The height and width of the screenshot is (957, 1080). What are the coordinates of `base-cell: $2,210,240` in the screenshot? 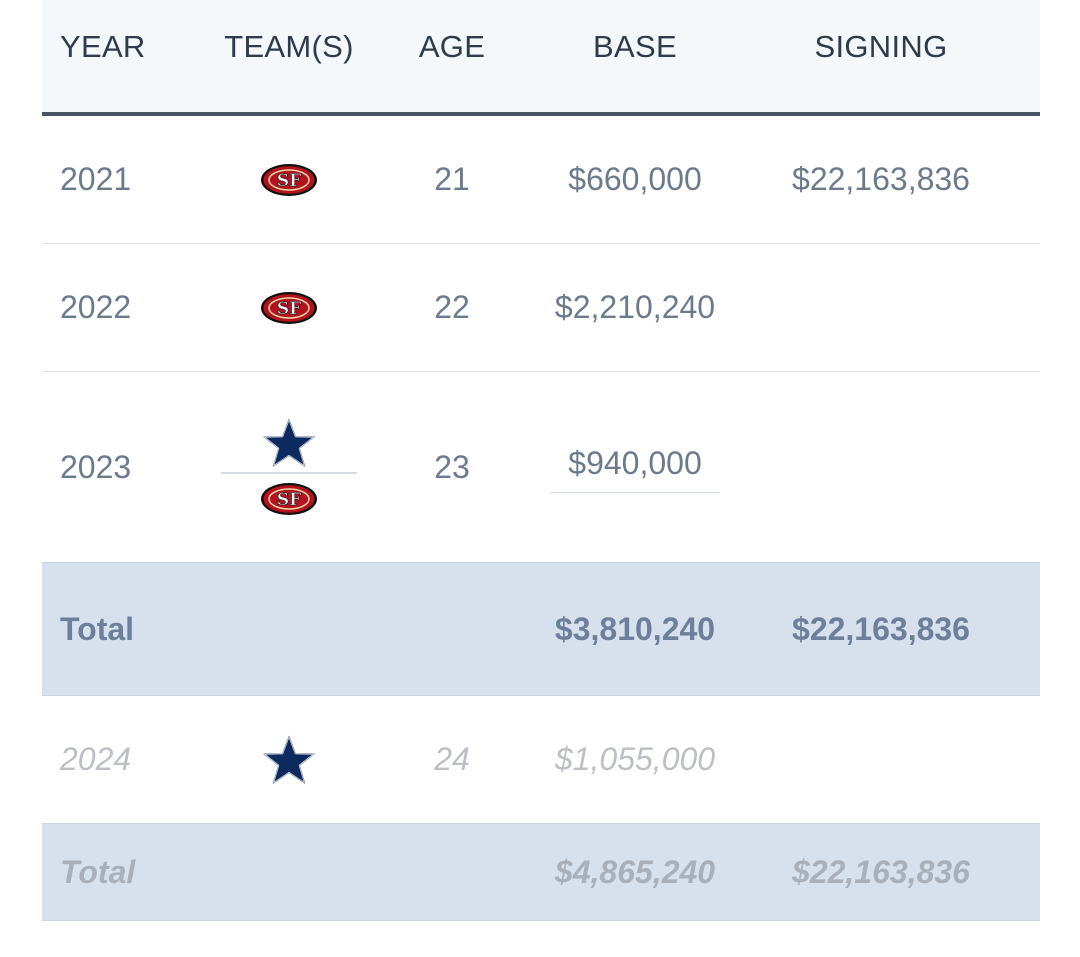 It's located at (635, 307).